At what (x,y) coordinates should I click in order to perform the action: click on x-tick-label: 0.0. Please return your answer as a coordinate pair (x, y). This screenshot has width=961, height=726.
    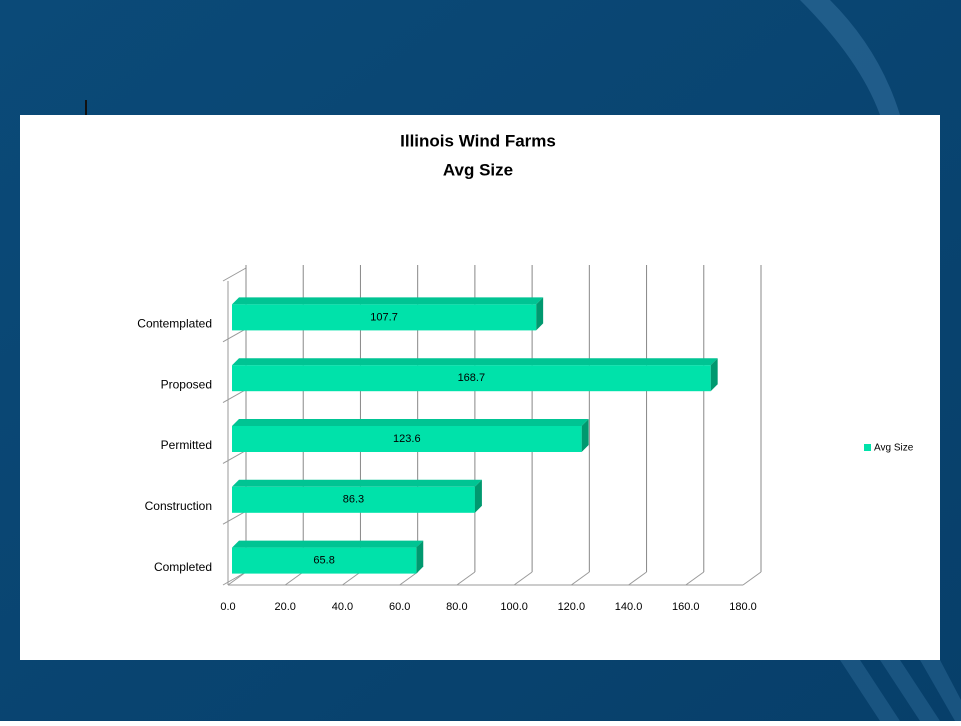
    Looking at the image, I should click on (227, 607).